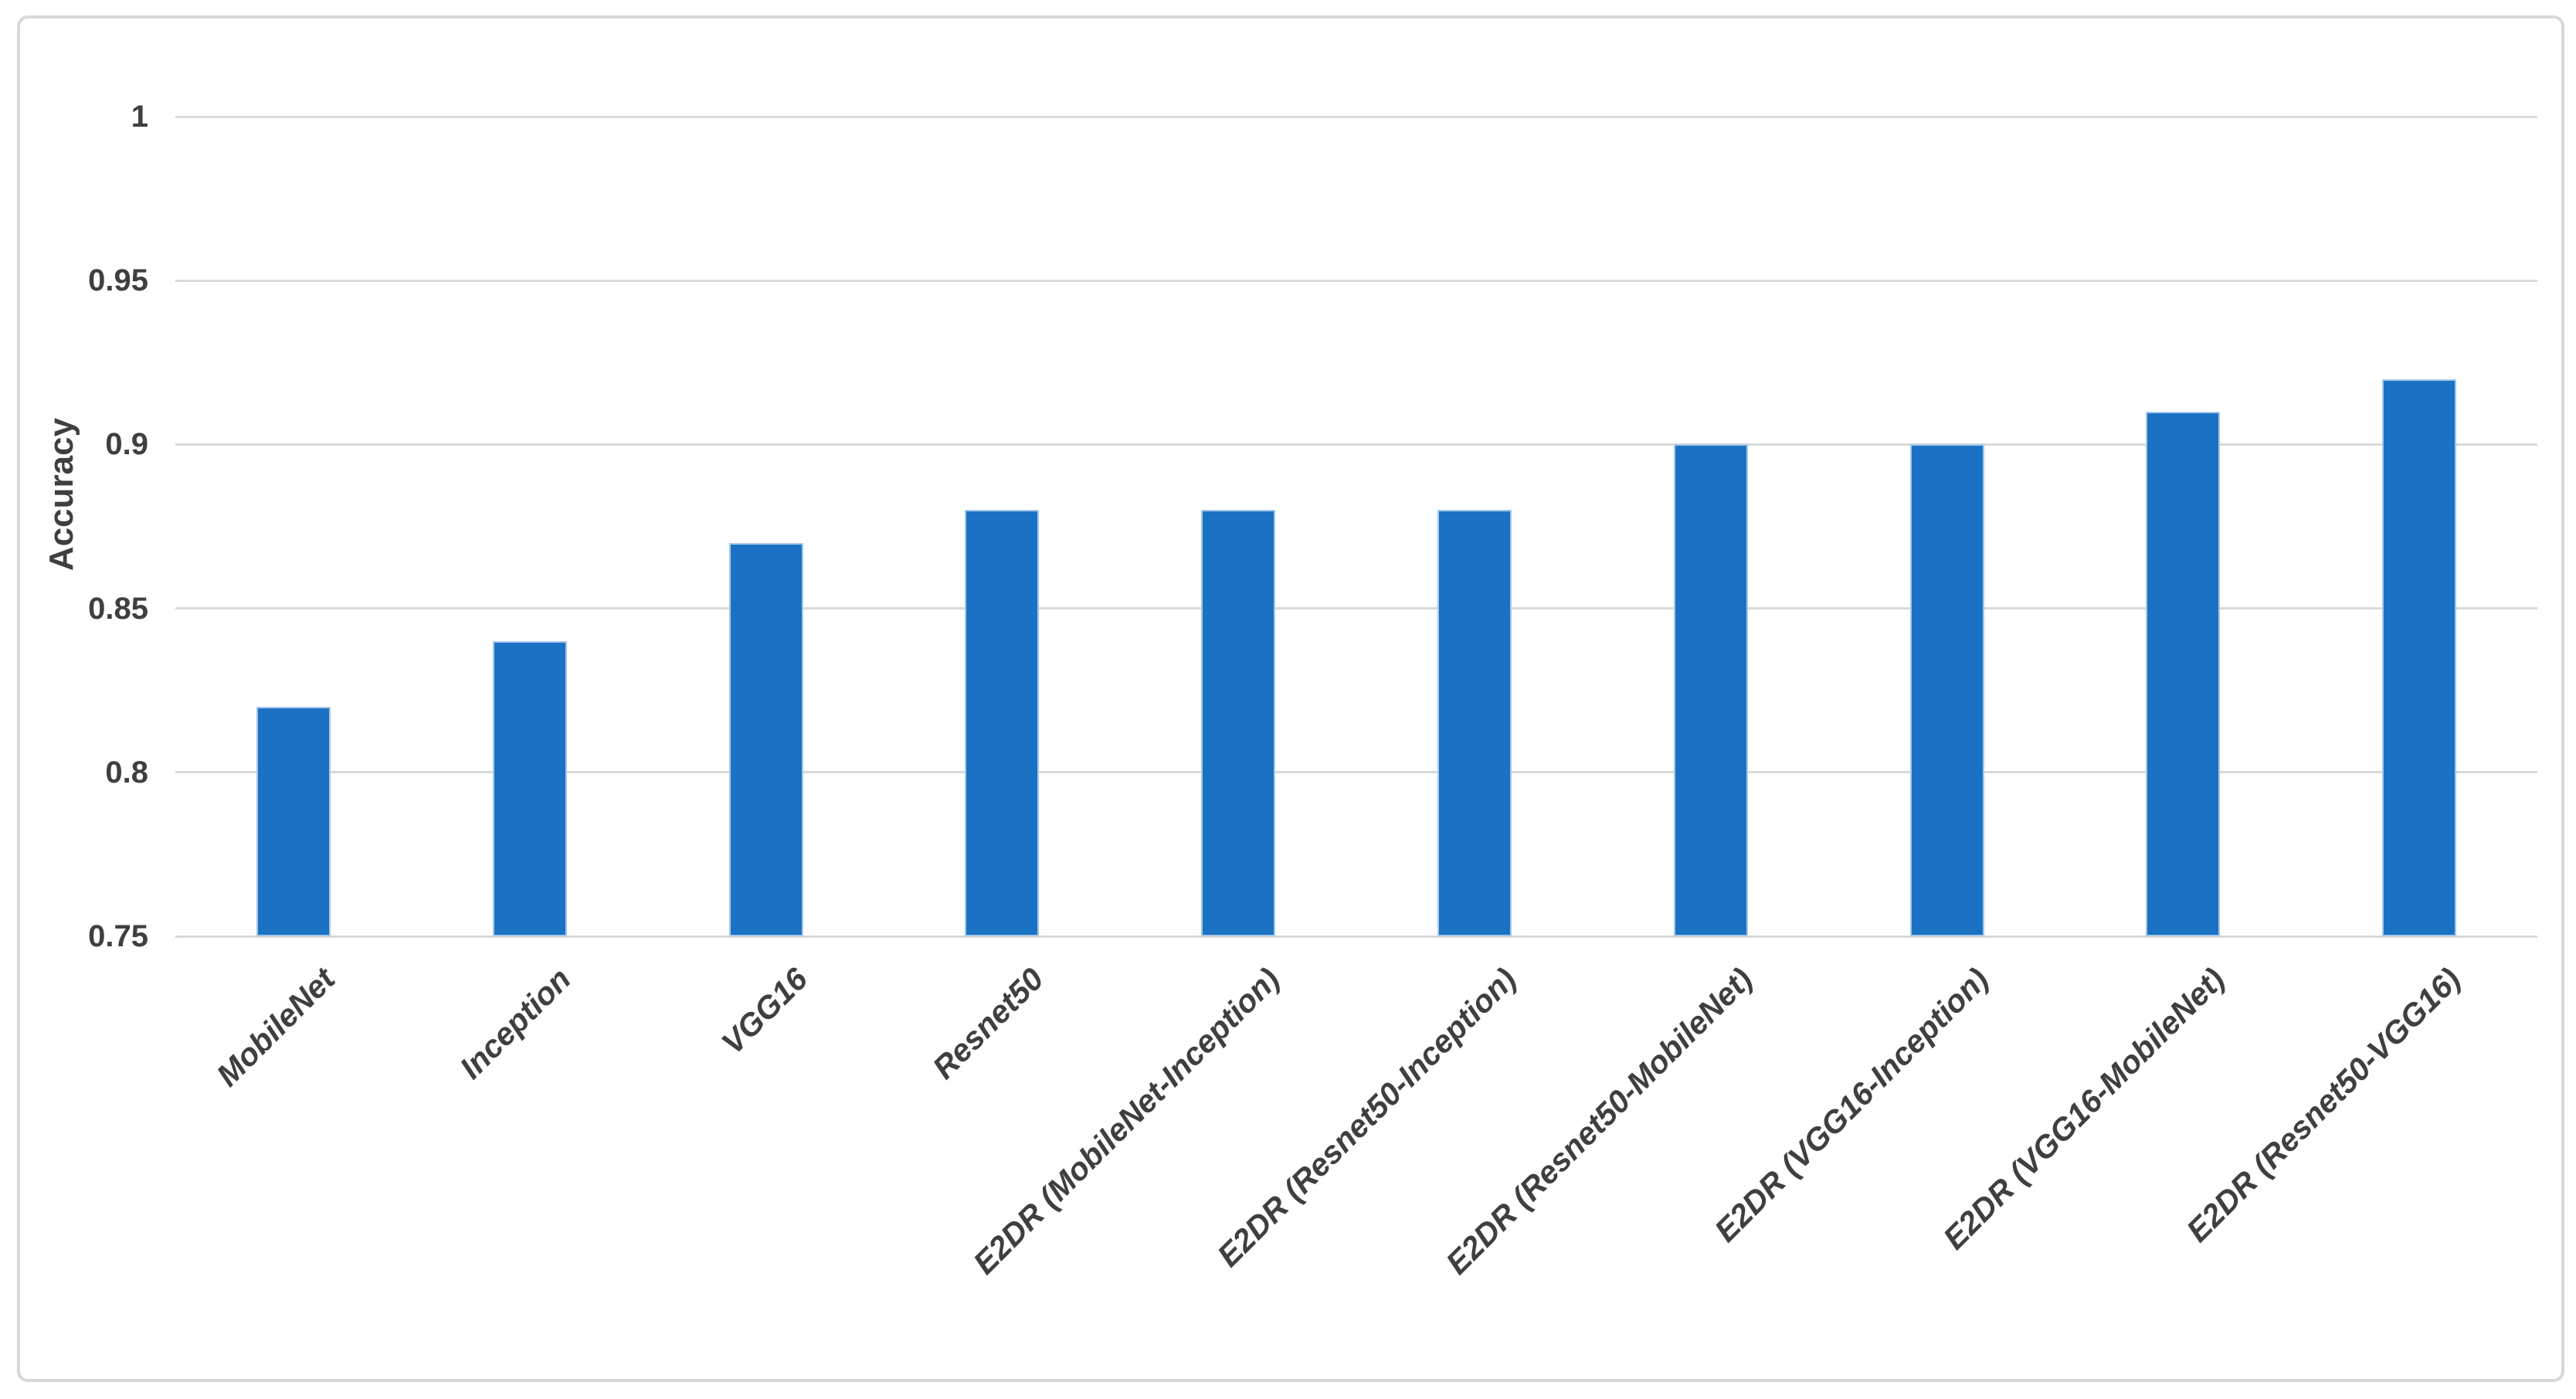 The image size is (2576, 1399). What do you see at coordinates (118, 280) in the screenshot?
I see `y-tick-label: 0.95` at bounding box center [118, 280].